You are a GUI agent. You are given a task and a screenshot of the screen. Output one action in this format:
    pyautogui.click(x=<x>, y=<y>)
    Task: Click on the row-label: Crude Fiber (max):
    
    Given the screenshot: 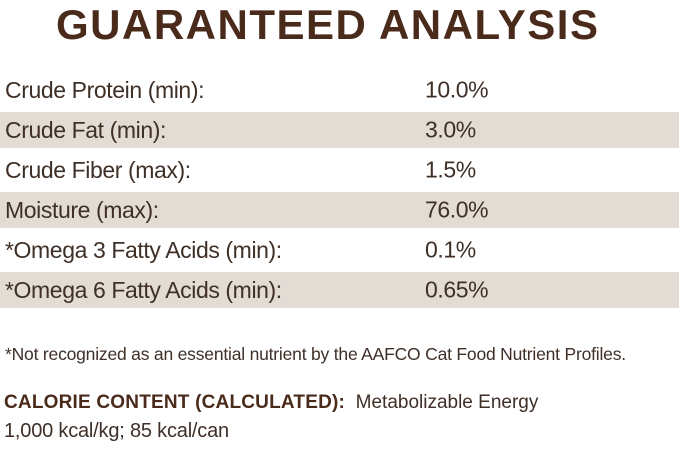 What is the action you would take?
    pyautogui.click(x=98, y=169)
    